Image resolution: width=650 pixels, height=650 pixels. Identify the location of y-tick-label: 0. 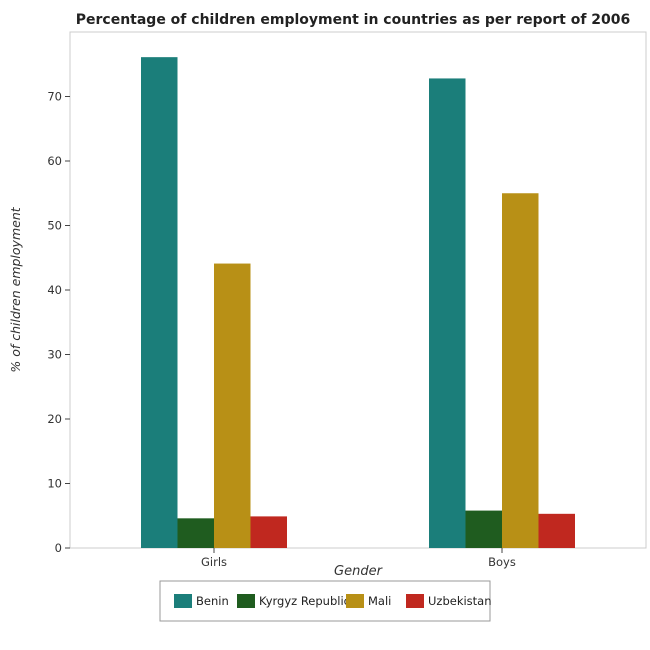
(58, 548).